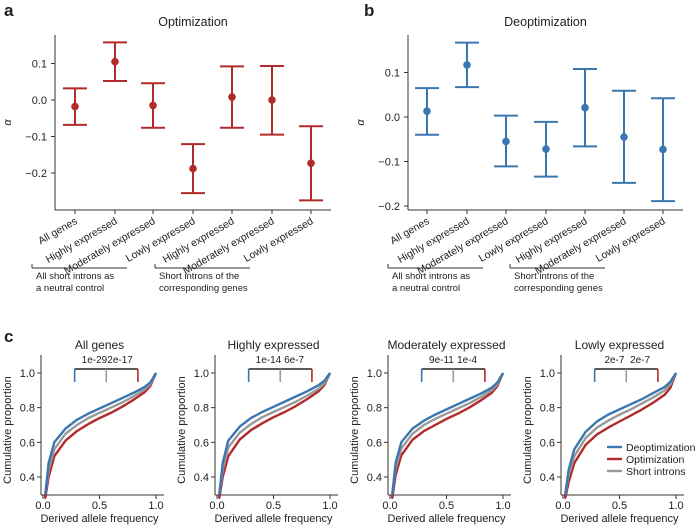  What do you see at coordinates (120, 360) in the screenshot?
I see `p-value-right: 2e-17` at bounding box center [120, 360].